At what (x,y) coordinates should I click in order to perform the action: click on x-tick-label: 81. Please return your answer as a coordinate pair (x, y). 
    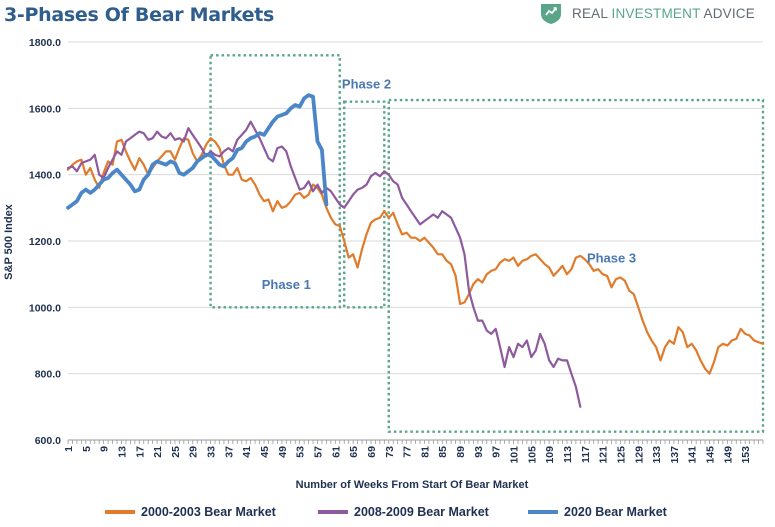
    Looking at the image, I should click on (425, 452).